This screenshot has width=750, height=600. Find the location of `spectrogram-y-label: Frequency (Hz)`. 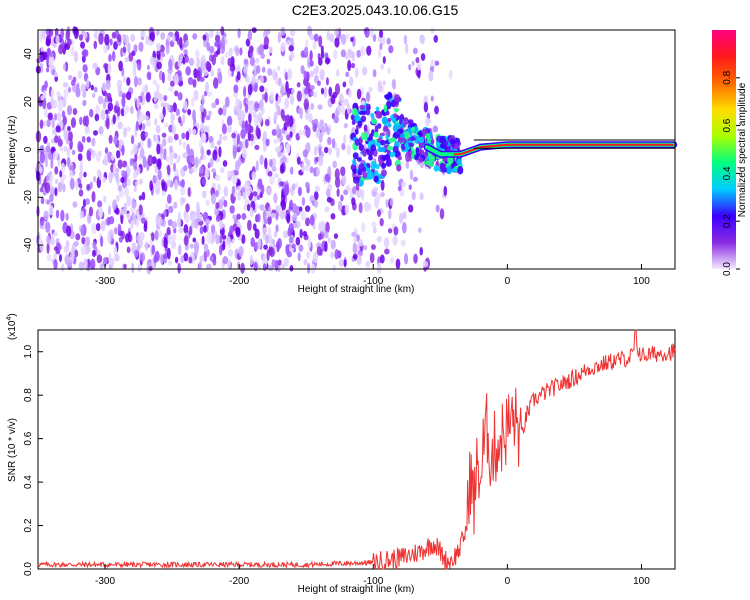

spectrogram-y-label: Frequency (Hz) is located at coordinates (12, 150).